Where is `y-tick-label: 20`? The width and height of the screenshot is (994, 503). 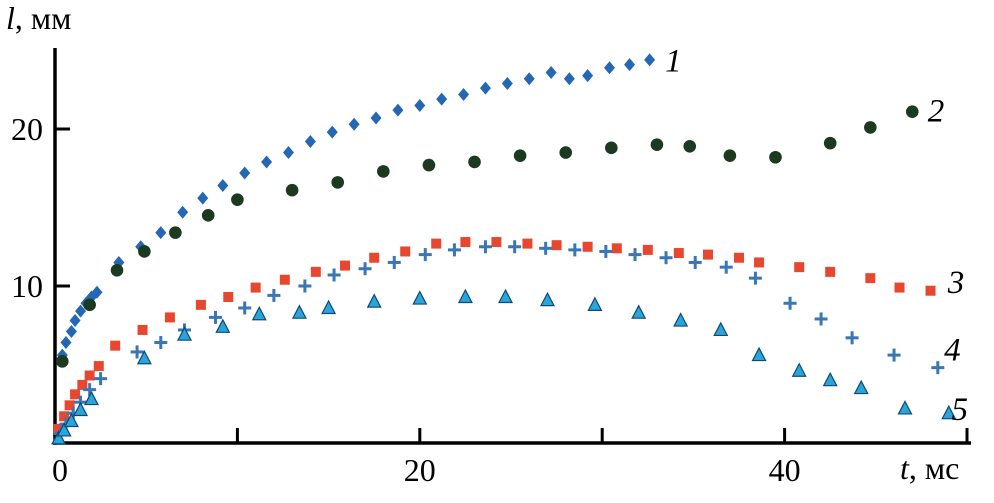 y-tick-label: 20 is located at coordinates (27, 129).